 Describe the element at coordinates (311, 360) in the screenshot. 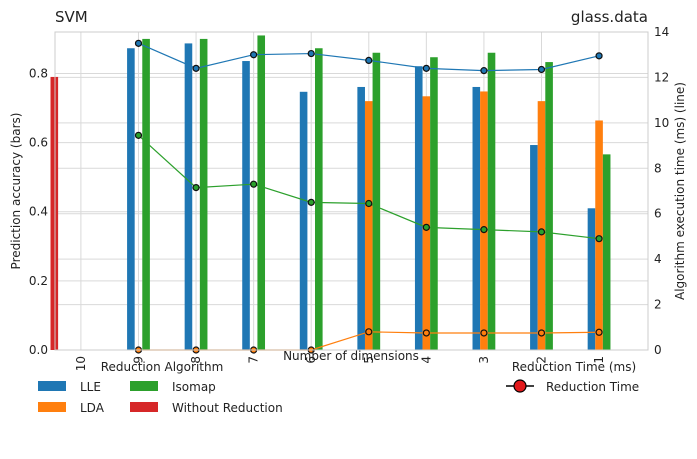

I see `x-tick-label-6: 6` at that location.